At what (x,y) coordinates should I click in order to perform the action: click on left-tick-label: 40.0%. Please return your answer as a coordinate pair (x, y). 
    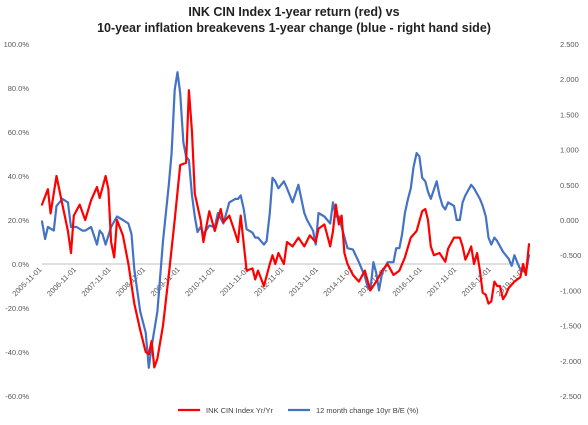
    Looking at the image, I should click on (19, 176).